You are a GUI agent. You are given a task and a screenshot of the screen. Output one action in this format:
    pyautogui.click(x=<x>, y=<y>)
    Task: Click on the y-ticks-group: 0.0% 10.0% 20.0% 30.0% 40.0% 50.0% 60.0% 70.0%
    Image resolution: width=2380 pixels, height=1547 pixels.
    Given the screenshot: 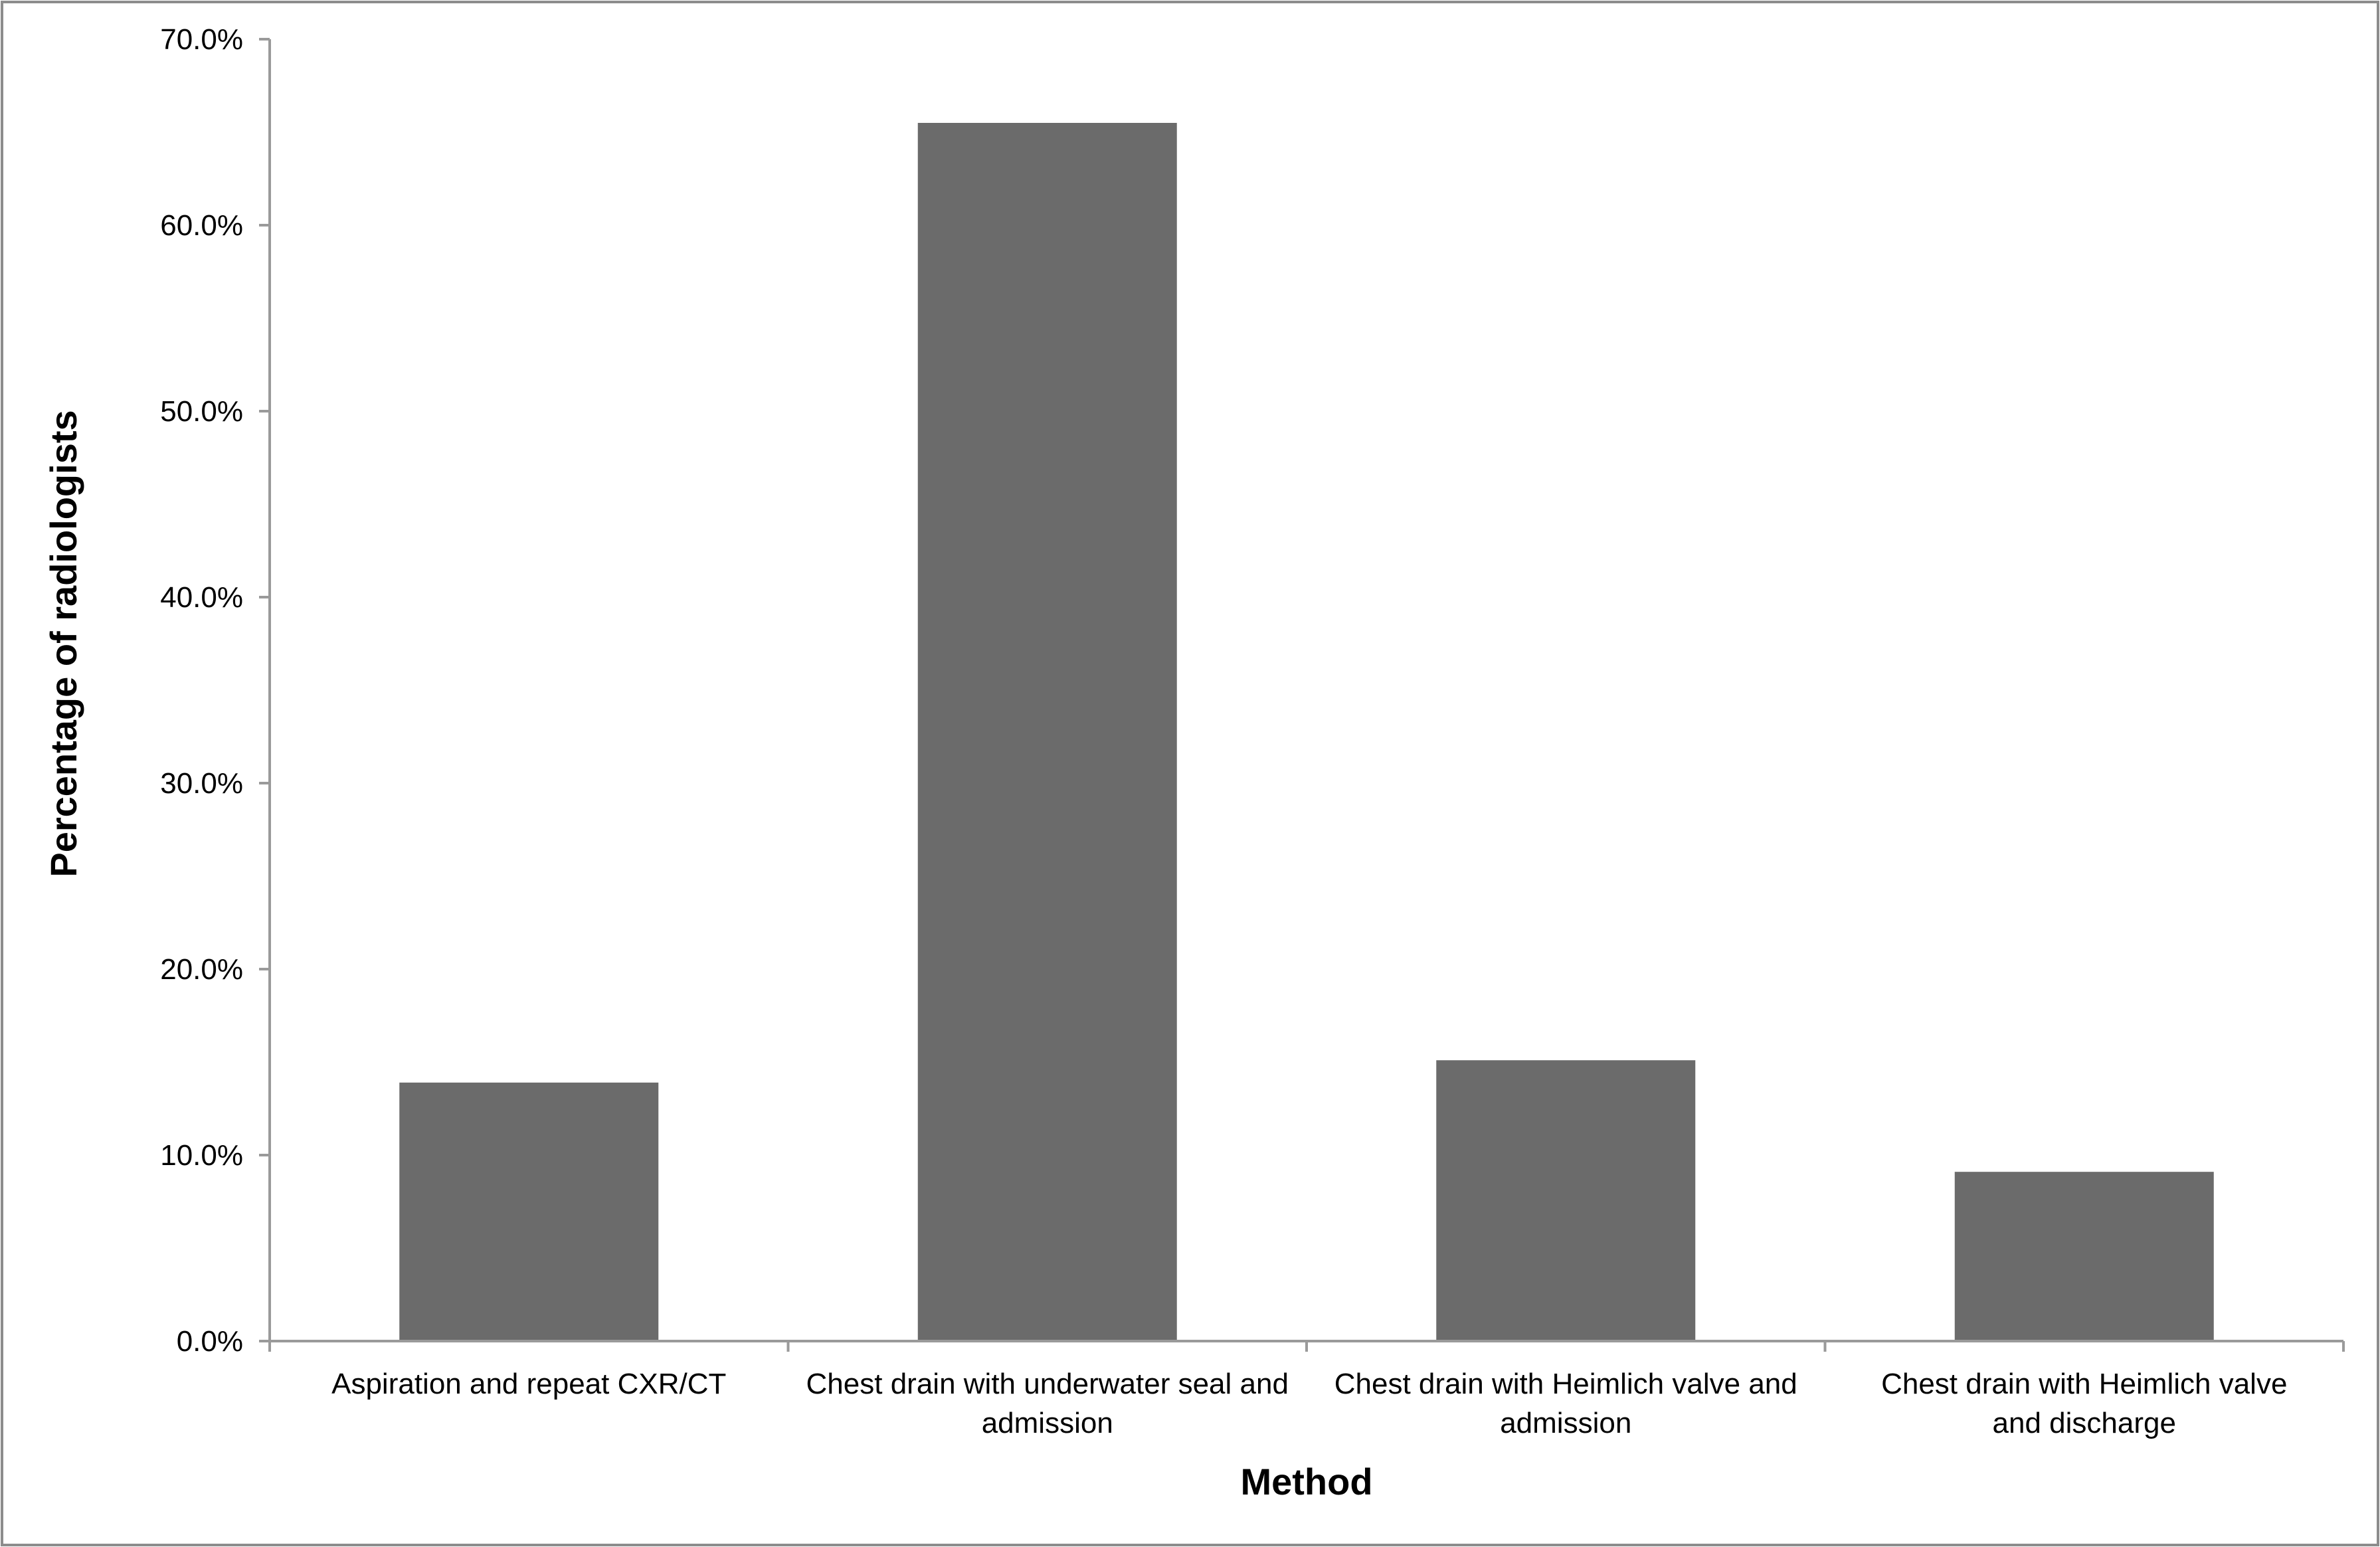 What is the action you would take?
    pyautogui.click(x=215, y=690)
    